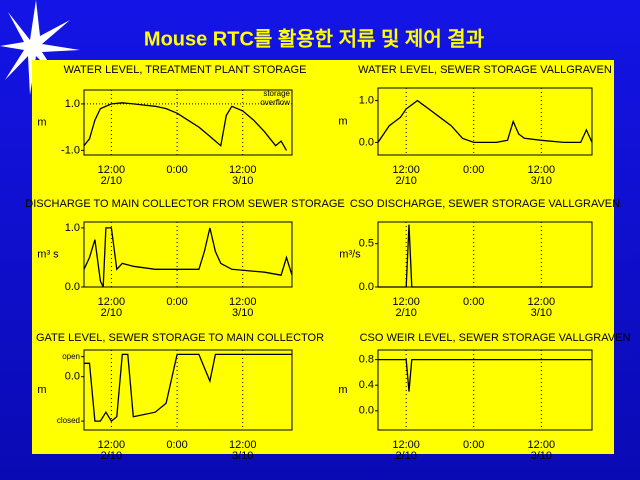  Describe the element at coordinates (366, 360) in the screenshot. I see `y-tick-label: 0.8` at that location.